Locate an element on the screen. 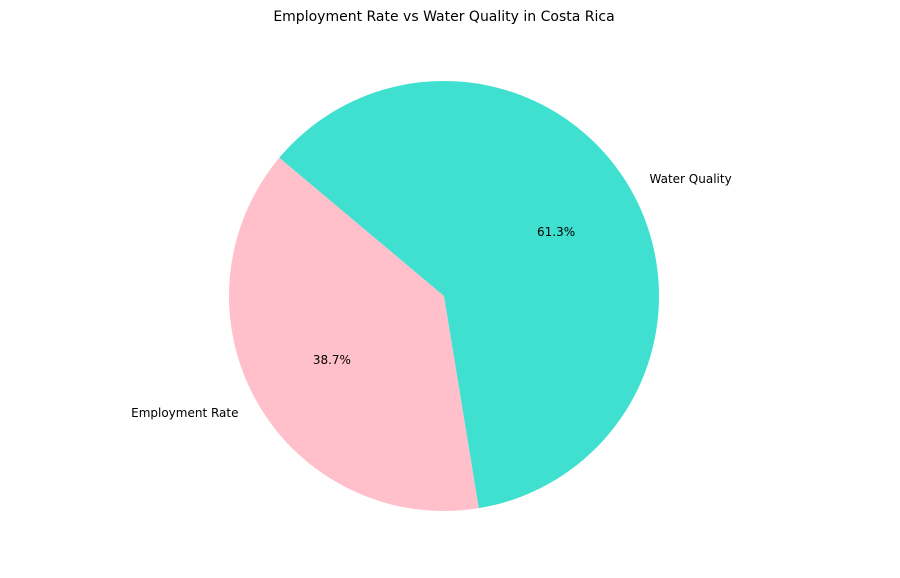 Image resolution: width=900 pixels, height=578 pixels. pct-label-water-quality: 61.3% is located at coordinates (556, 232).